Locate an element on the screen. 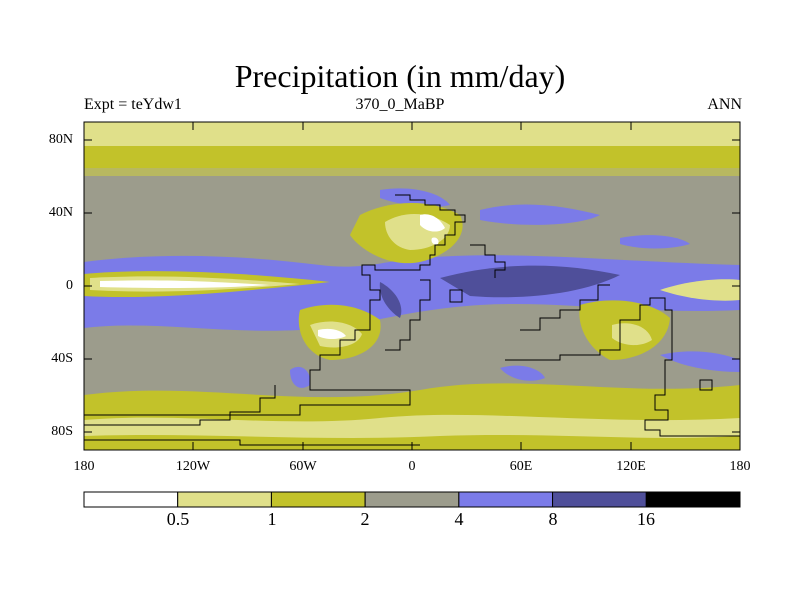  equatorial-dry-white is located at coordinates (185, 284).